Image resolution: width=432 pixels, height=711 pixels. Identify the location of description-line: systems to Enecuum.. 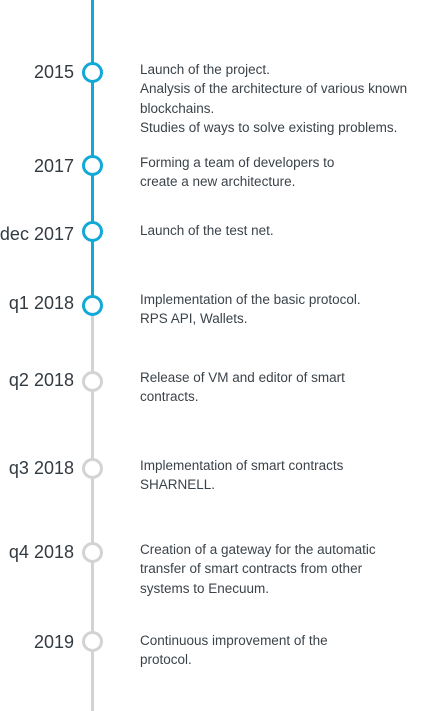
(205, 588).